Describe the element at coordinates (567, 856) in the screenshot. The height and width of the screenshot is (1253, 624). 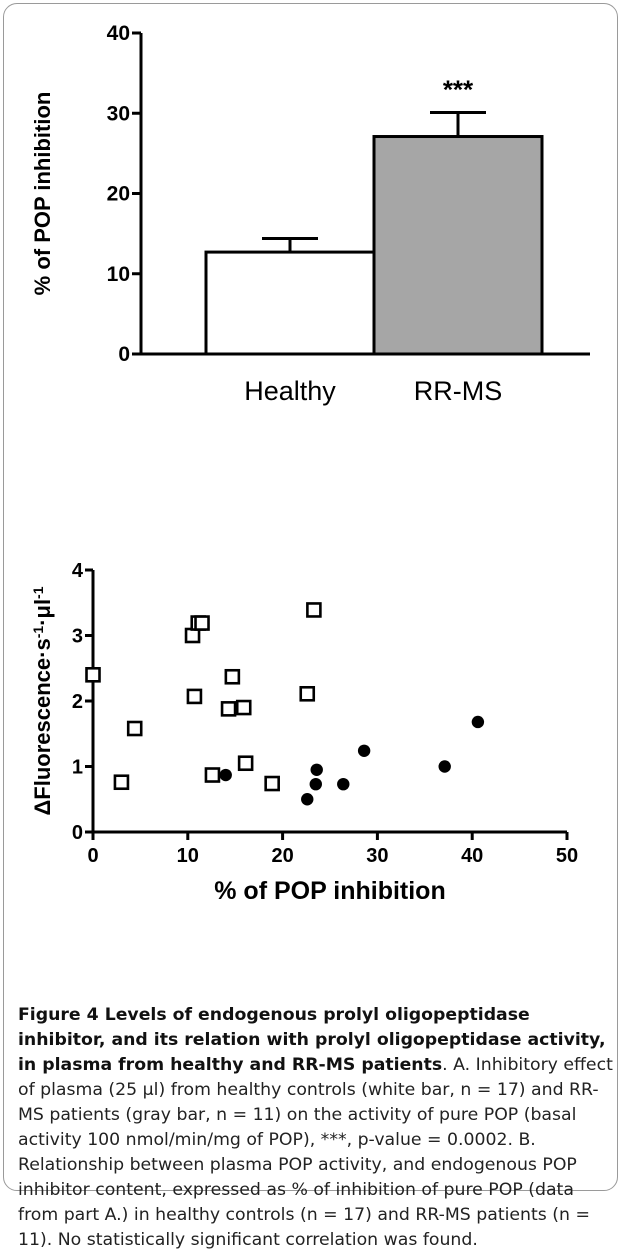
I see `x-tick-label: 50` at that location.